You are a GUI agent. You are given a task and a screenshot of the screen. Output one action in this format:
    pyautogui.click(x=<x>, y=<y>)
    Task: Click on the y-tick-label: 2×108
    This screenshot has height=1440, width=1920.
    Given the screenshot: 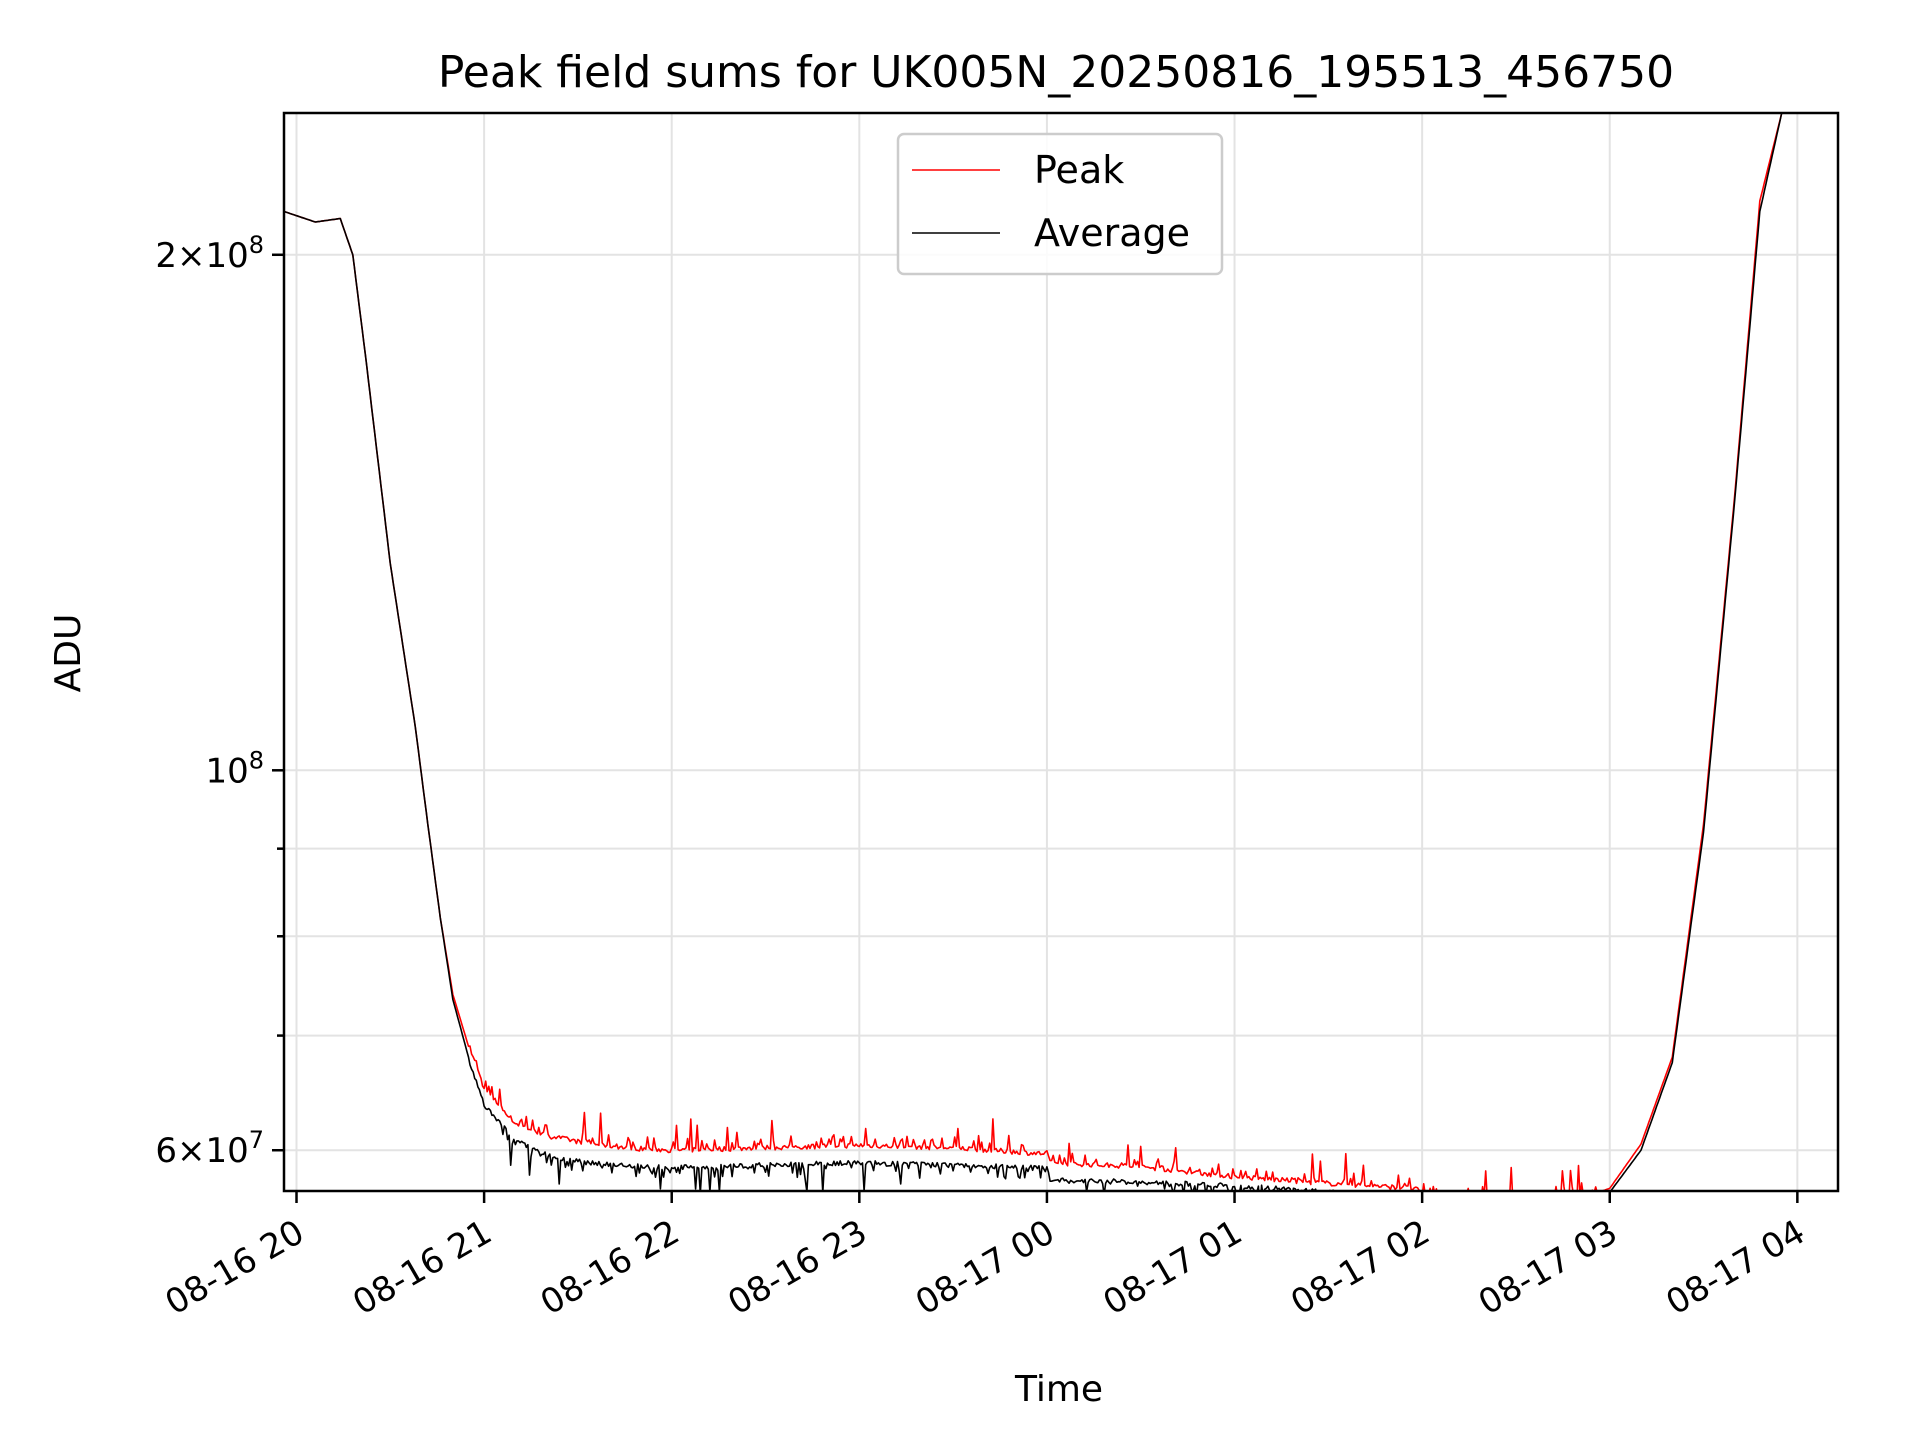 What is the action you would take?
    pyautogui.click(x=209, y=253)
    